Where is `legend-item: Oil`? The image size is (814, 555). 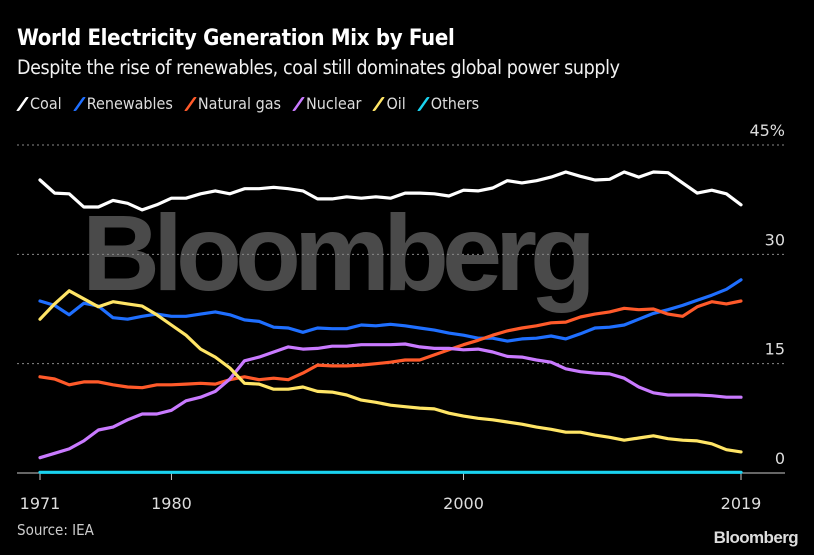
legend-item: Oil is located at coordinates (389, 103).